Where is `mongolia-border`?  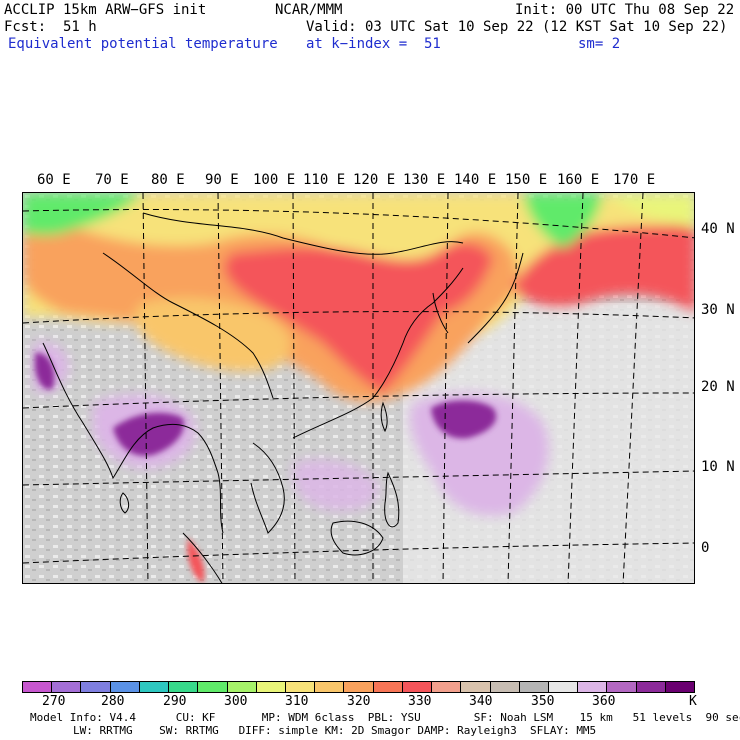 mongolia-border is located at coordinates (303, 233).